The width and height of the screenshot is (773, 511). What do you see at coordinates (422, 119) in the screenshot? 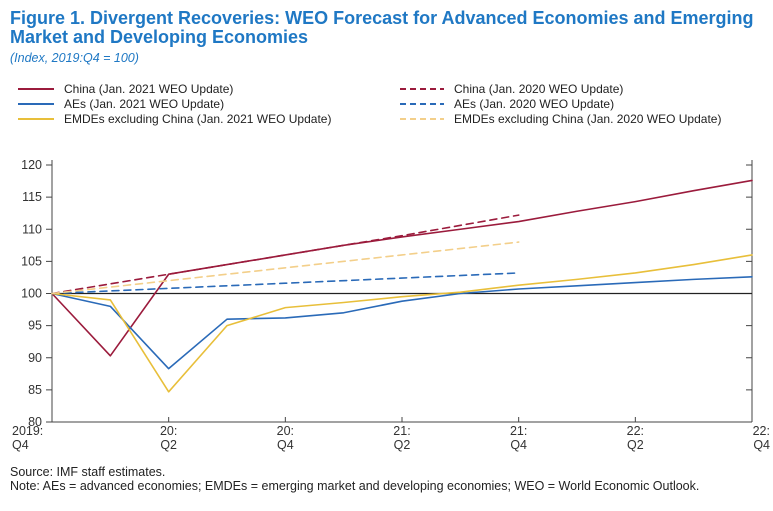
I see `legend-swatch-emdes-2020` at bounding box center [422, 119].